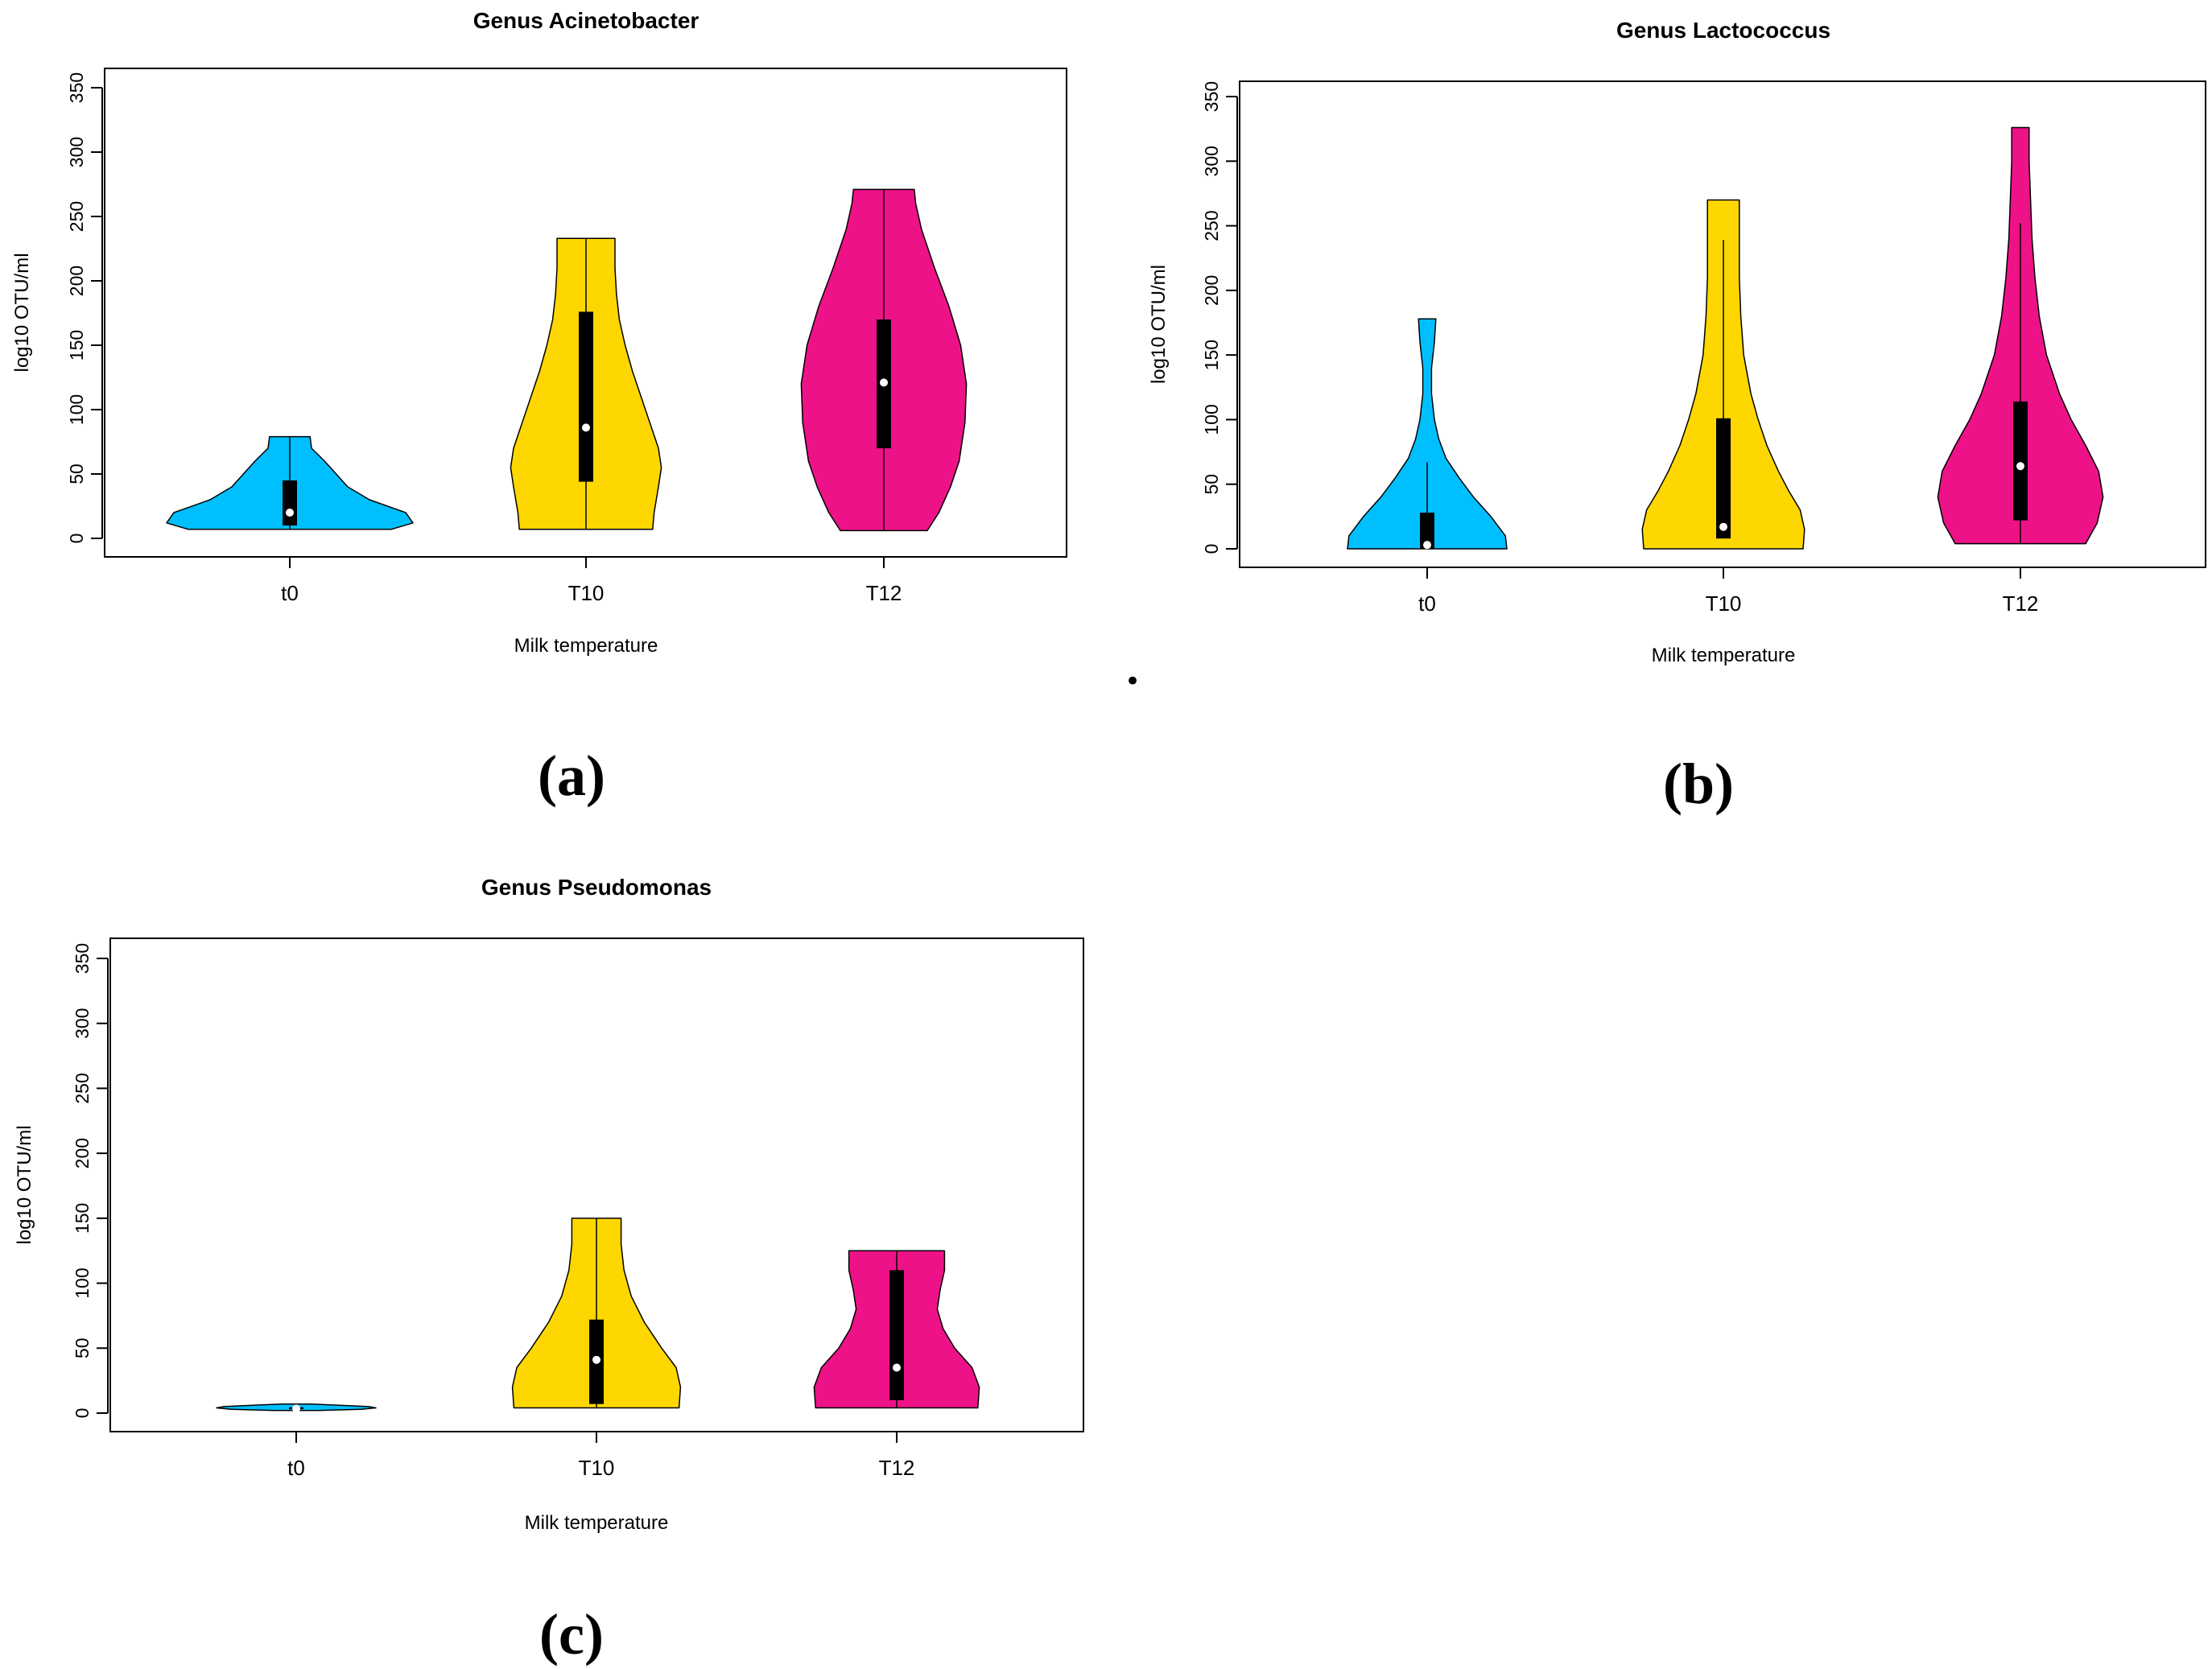 The height and width of the screenshot is (1669, 2212). Describe the element at coordinates (586, 20) in the screenshot. I see `chart-title: Genus Acinetobacter` at that location.